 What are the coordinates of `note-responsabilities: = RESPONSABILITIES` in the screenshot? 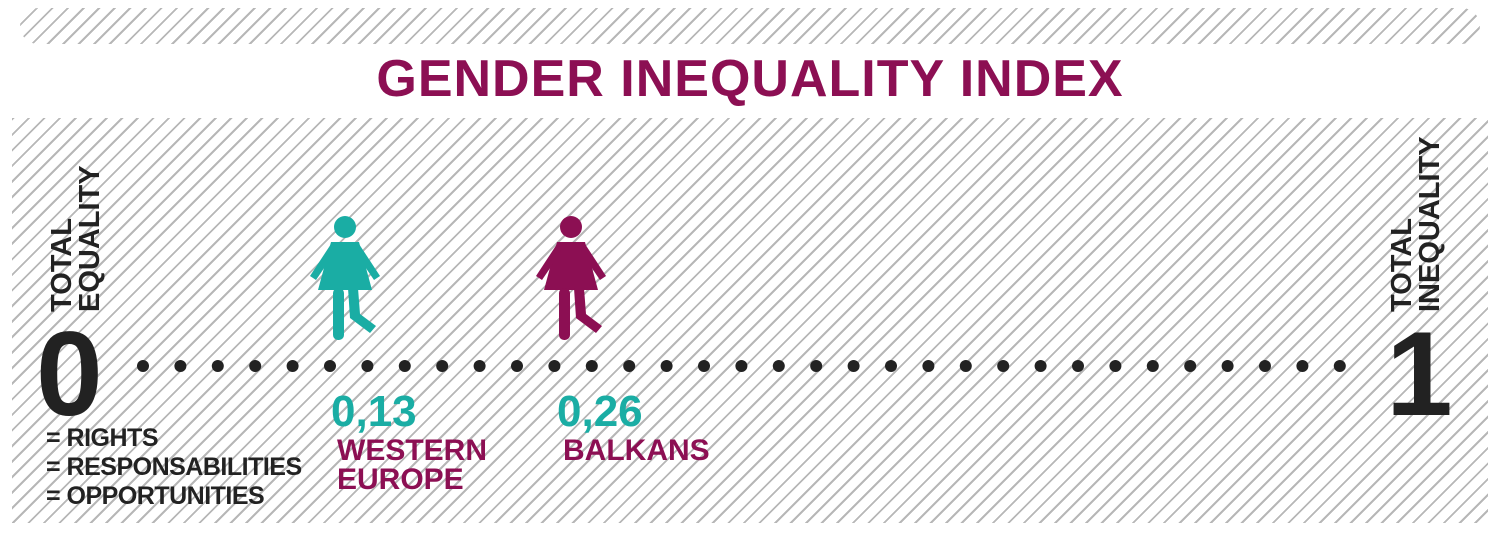 It's located at (174, 467).